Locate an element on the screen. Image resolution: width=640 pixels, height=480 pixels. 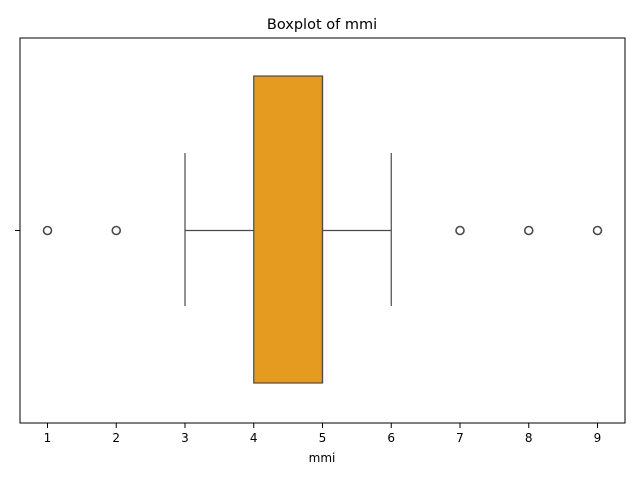
x-axis-ticks: 1 2 3 4 5 6 7 8 9 is located at coordinates (323, 434).